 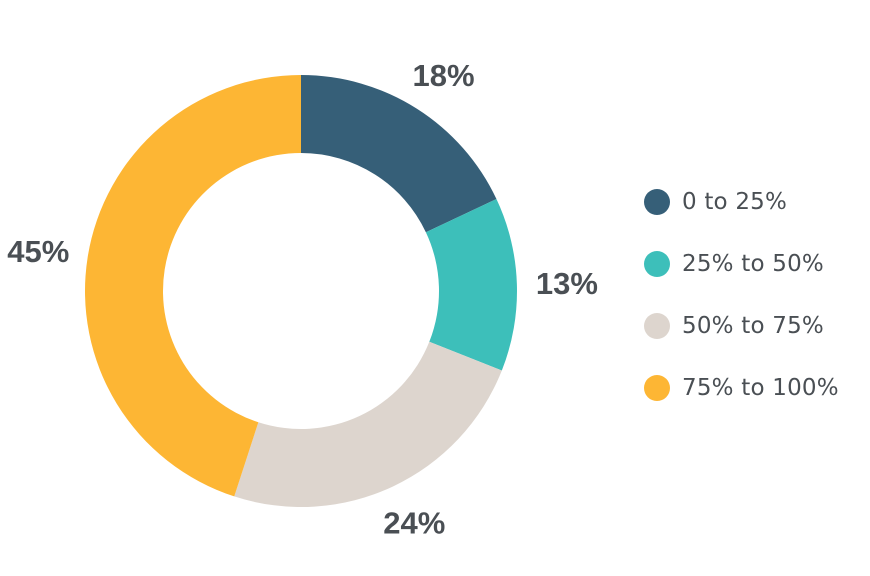 I want to click on data-label-0-to-25: 18%, so click(x=443, y=75).